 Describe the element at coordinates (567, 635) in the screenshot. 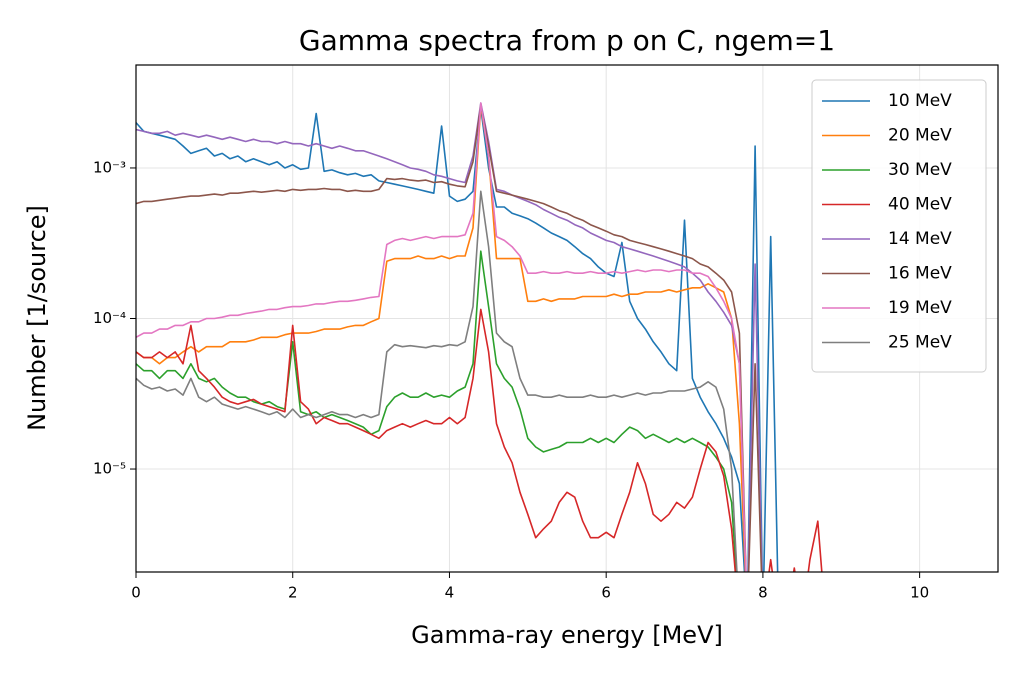

I see `x-axis-label: Gamma-ray energy [MeV]` at that location.